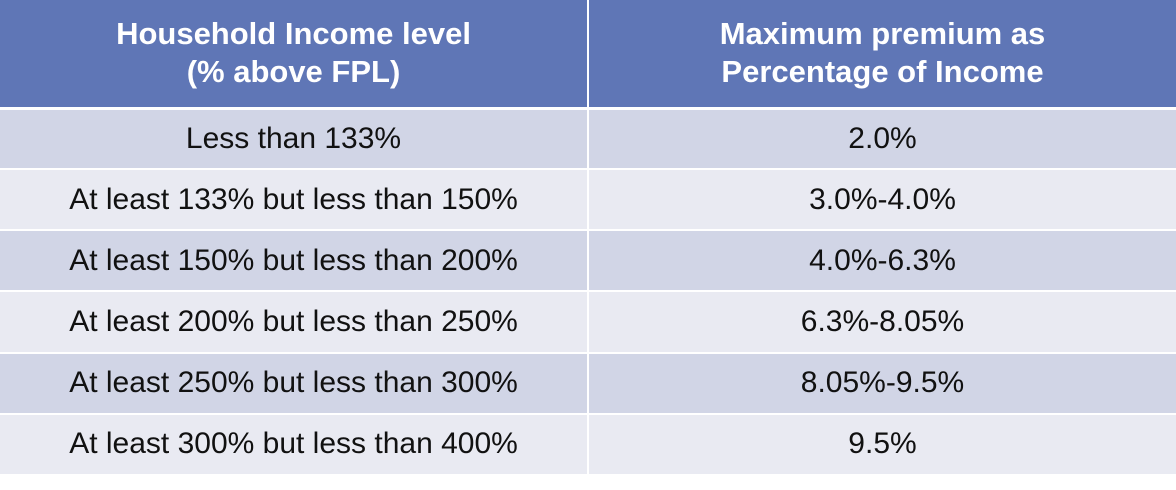 Image resolution: width=1176 pixels, height=490 pixels. I want to click on income-level-cell: At least 250% but less than 300%, so click(294, 383).